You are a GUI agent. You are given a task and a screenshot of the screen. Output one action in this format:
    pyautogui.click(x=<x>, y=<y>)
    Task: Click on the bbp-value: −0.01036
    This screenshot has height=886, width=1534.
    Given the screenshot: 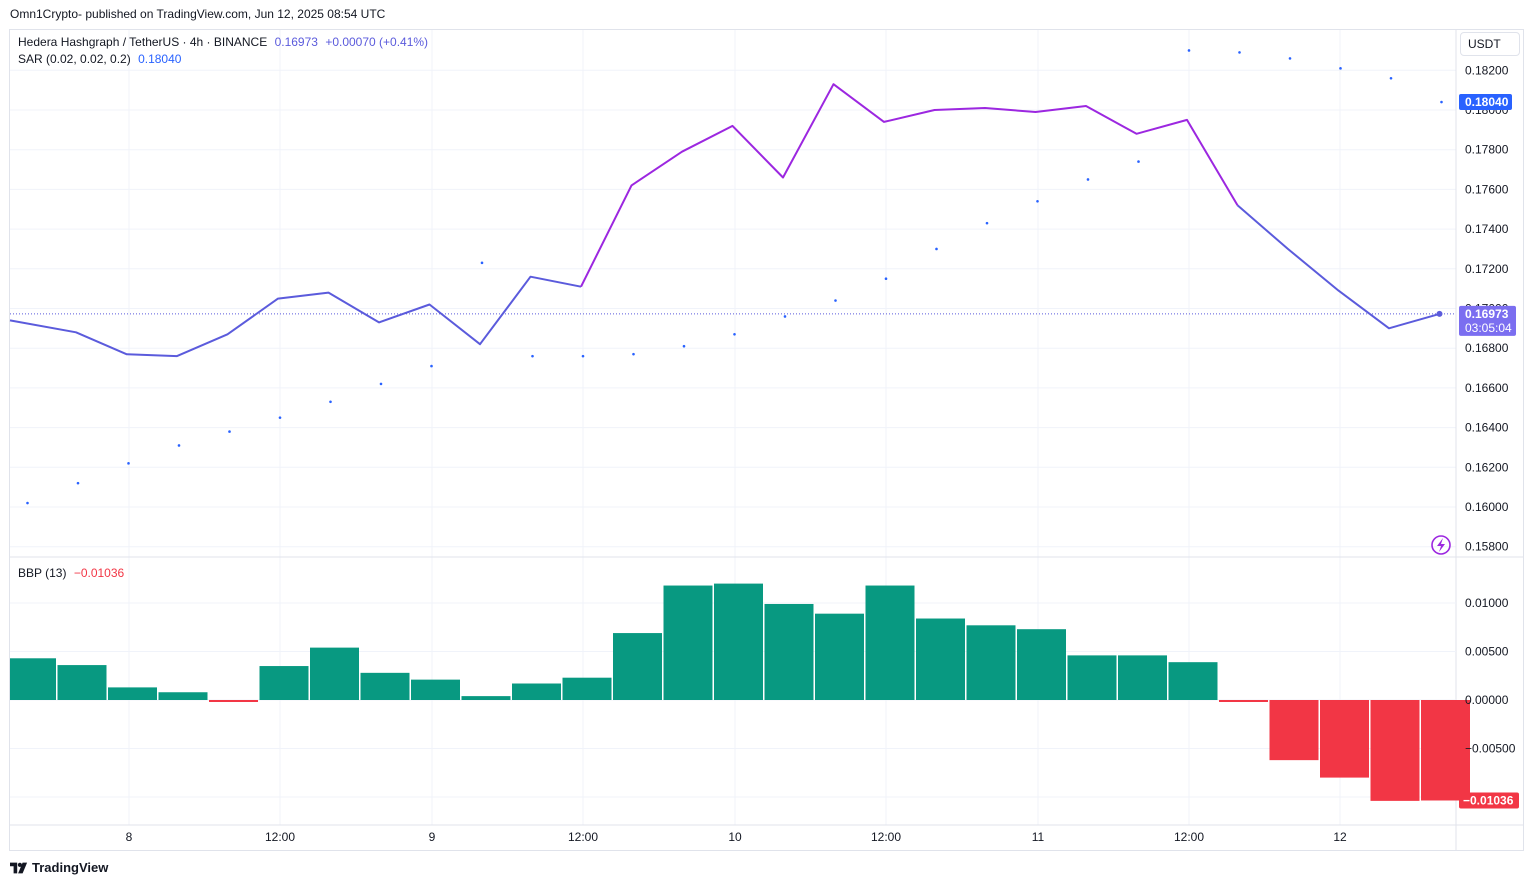 What is the action you would take?
    pyautogui.click(x=99, y=573)
    